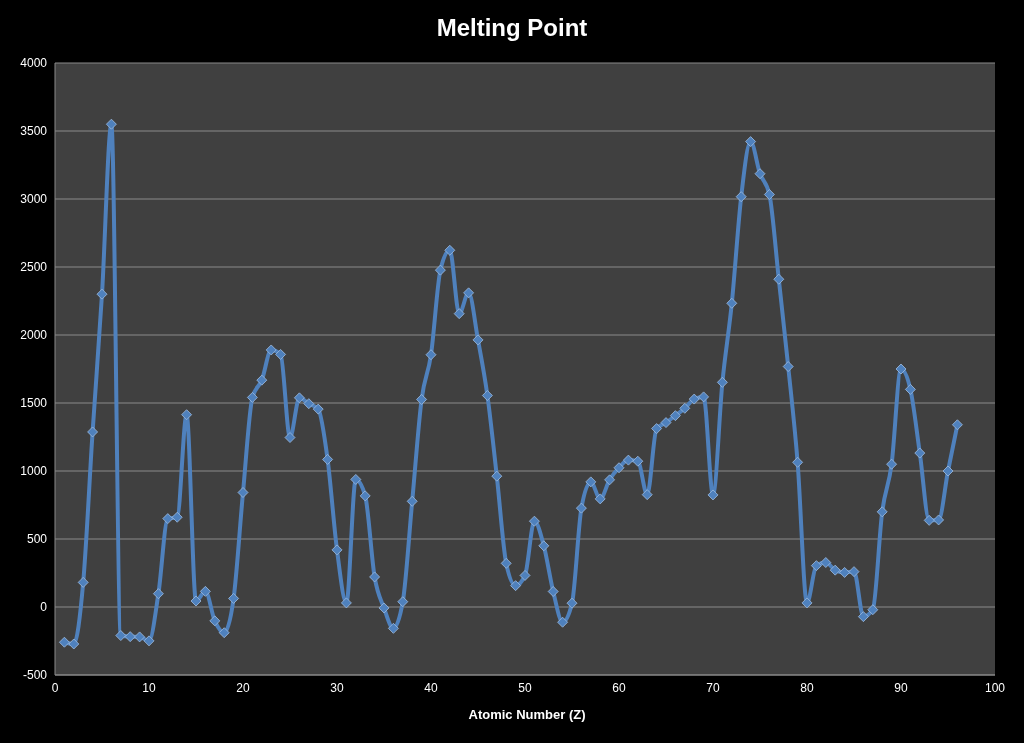  What do you see at coordinates (34, 267) in the screenshot?
I see `y-tick-label: 2500` at bounding box center [34, 267].